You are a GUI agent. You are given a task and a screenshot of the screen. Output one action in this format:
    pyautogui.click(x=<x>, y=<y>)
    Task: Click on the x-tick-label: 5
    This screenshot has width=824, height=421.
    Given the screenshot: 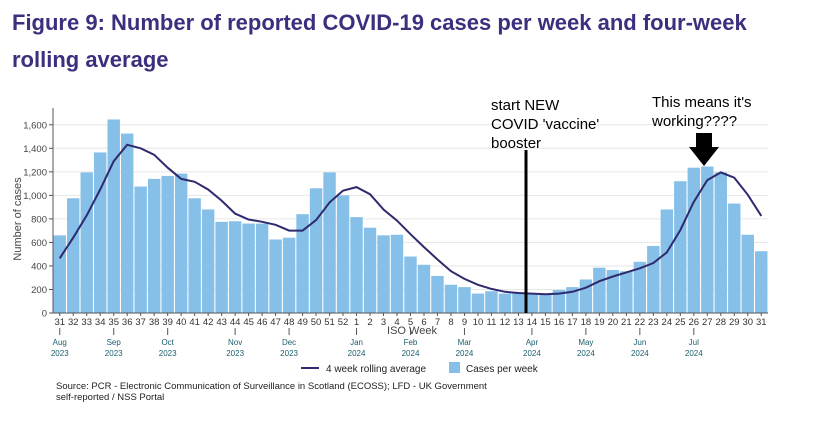 What is the action you would take?
    pyautogui.click(x=410, y=322)
    